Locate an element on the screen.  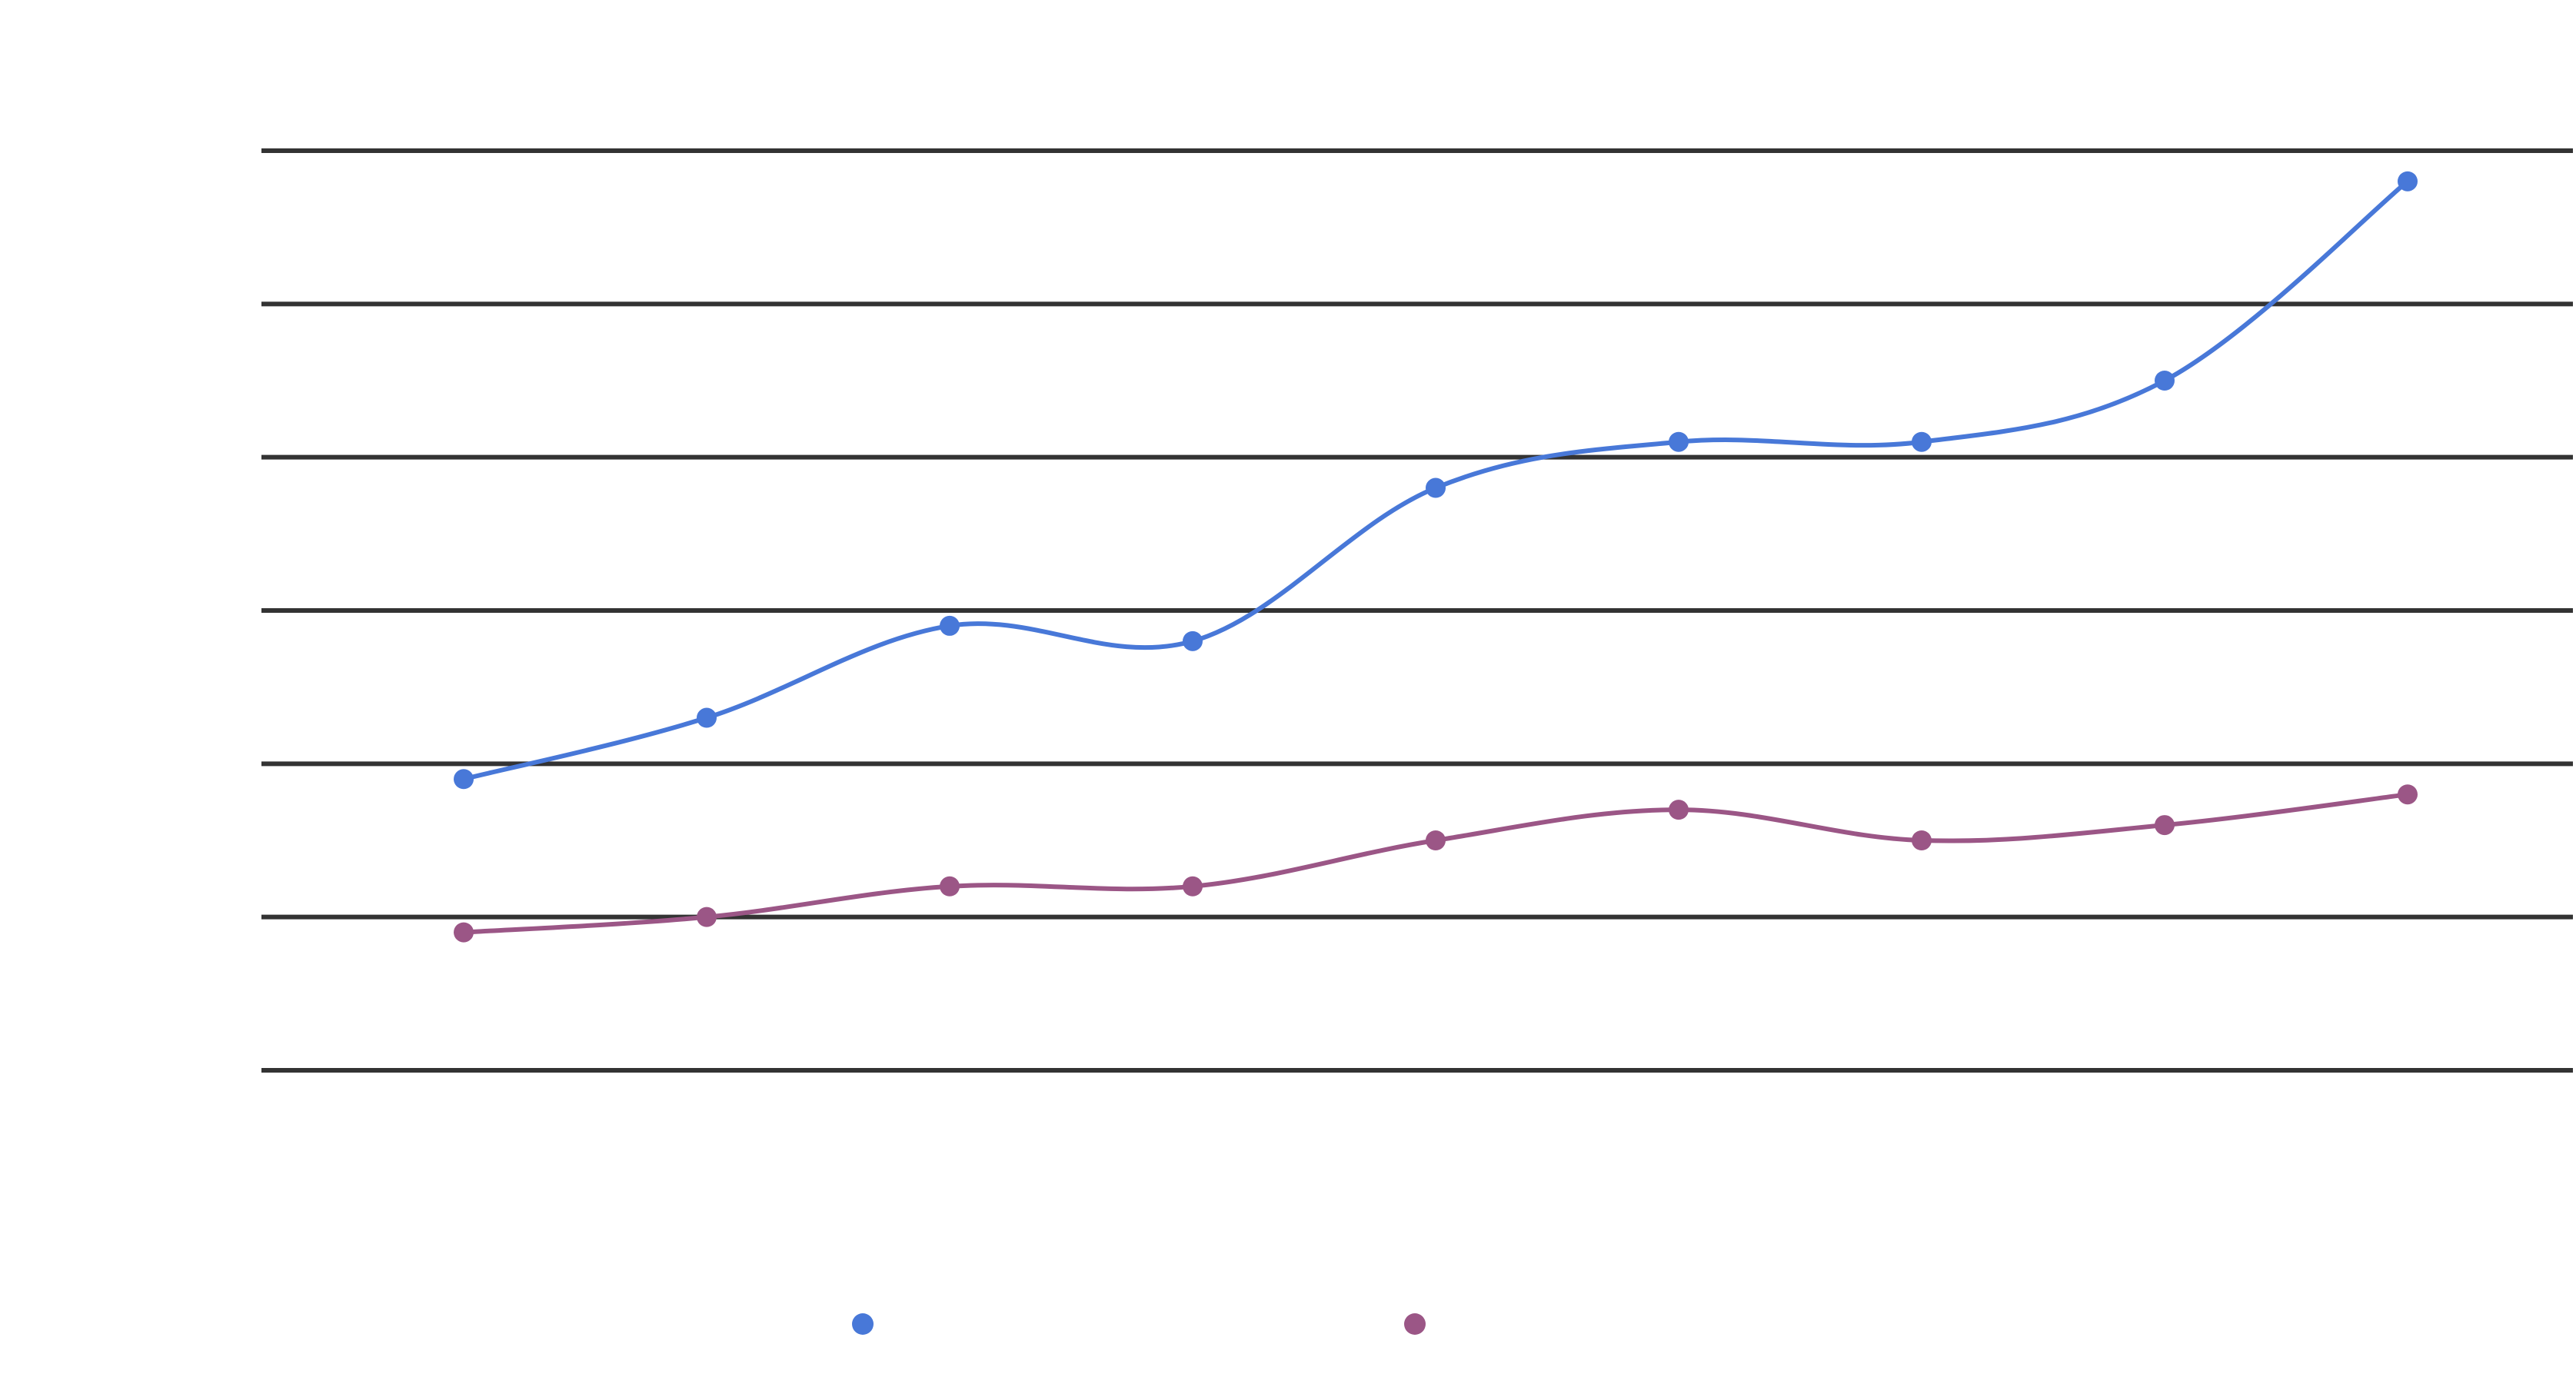
series-line is located at coordinates (1436, 863).